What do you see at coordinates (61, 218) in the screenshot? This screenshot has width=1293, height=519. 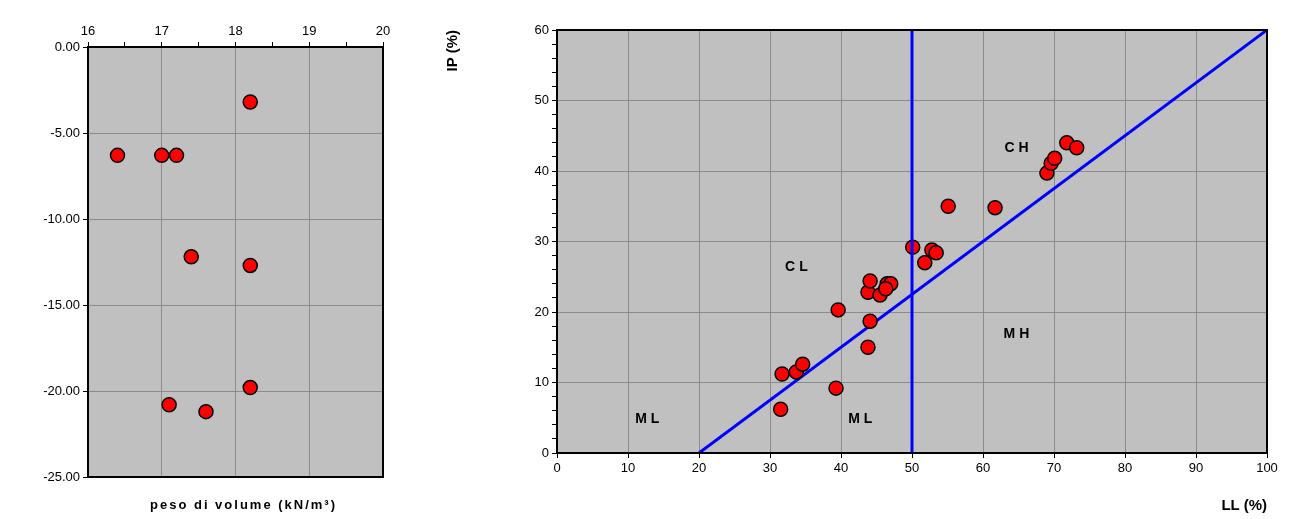 I see `y-tick-label: -10.00` at bounding box center [61, 218].